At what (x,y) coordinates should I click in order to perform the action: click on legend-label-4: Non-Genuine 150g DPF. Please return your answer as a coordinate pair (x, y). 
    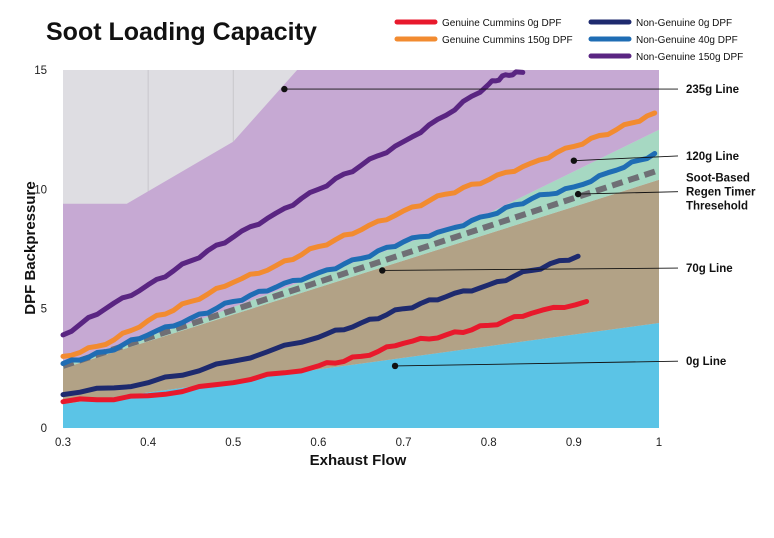
    Looking at the image, I should click on (689, 57).